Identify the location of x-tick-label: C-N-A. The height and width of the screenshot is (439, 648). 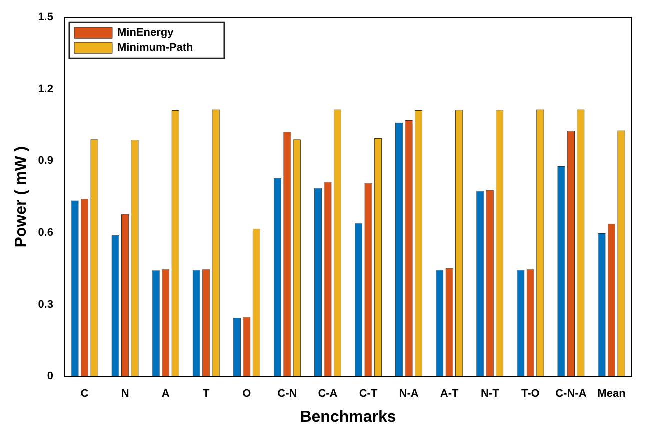
(571, 394).